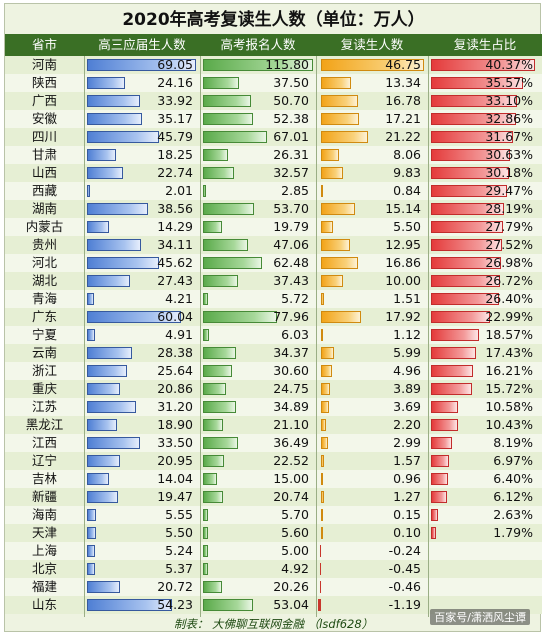 The width and height of the screenshot is (545, 636). I want to click on ratio-value: 8.19%, so click(513, 442).